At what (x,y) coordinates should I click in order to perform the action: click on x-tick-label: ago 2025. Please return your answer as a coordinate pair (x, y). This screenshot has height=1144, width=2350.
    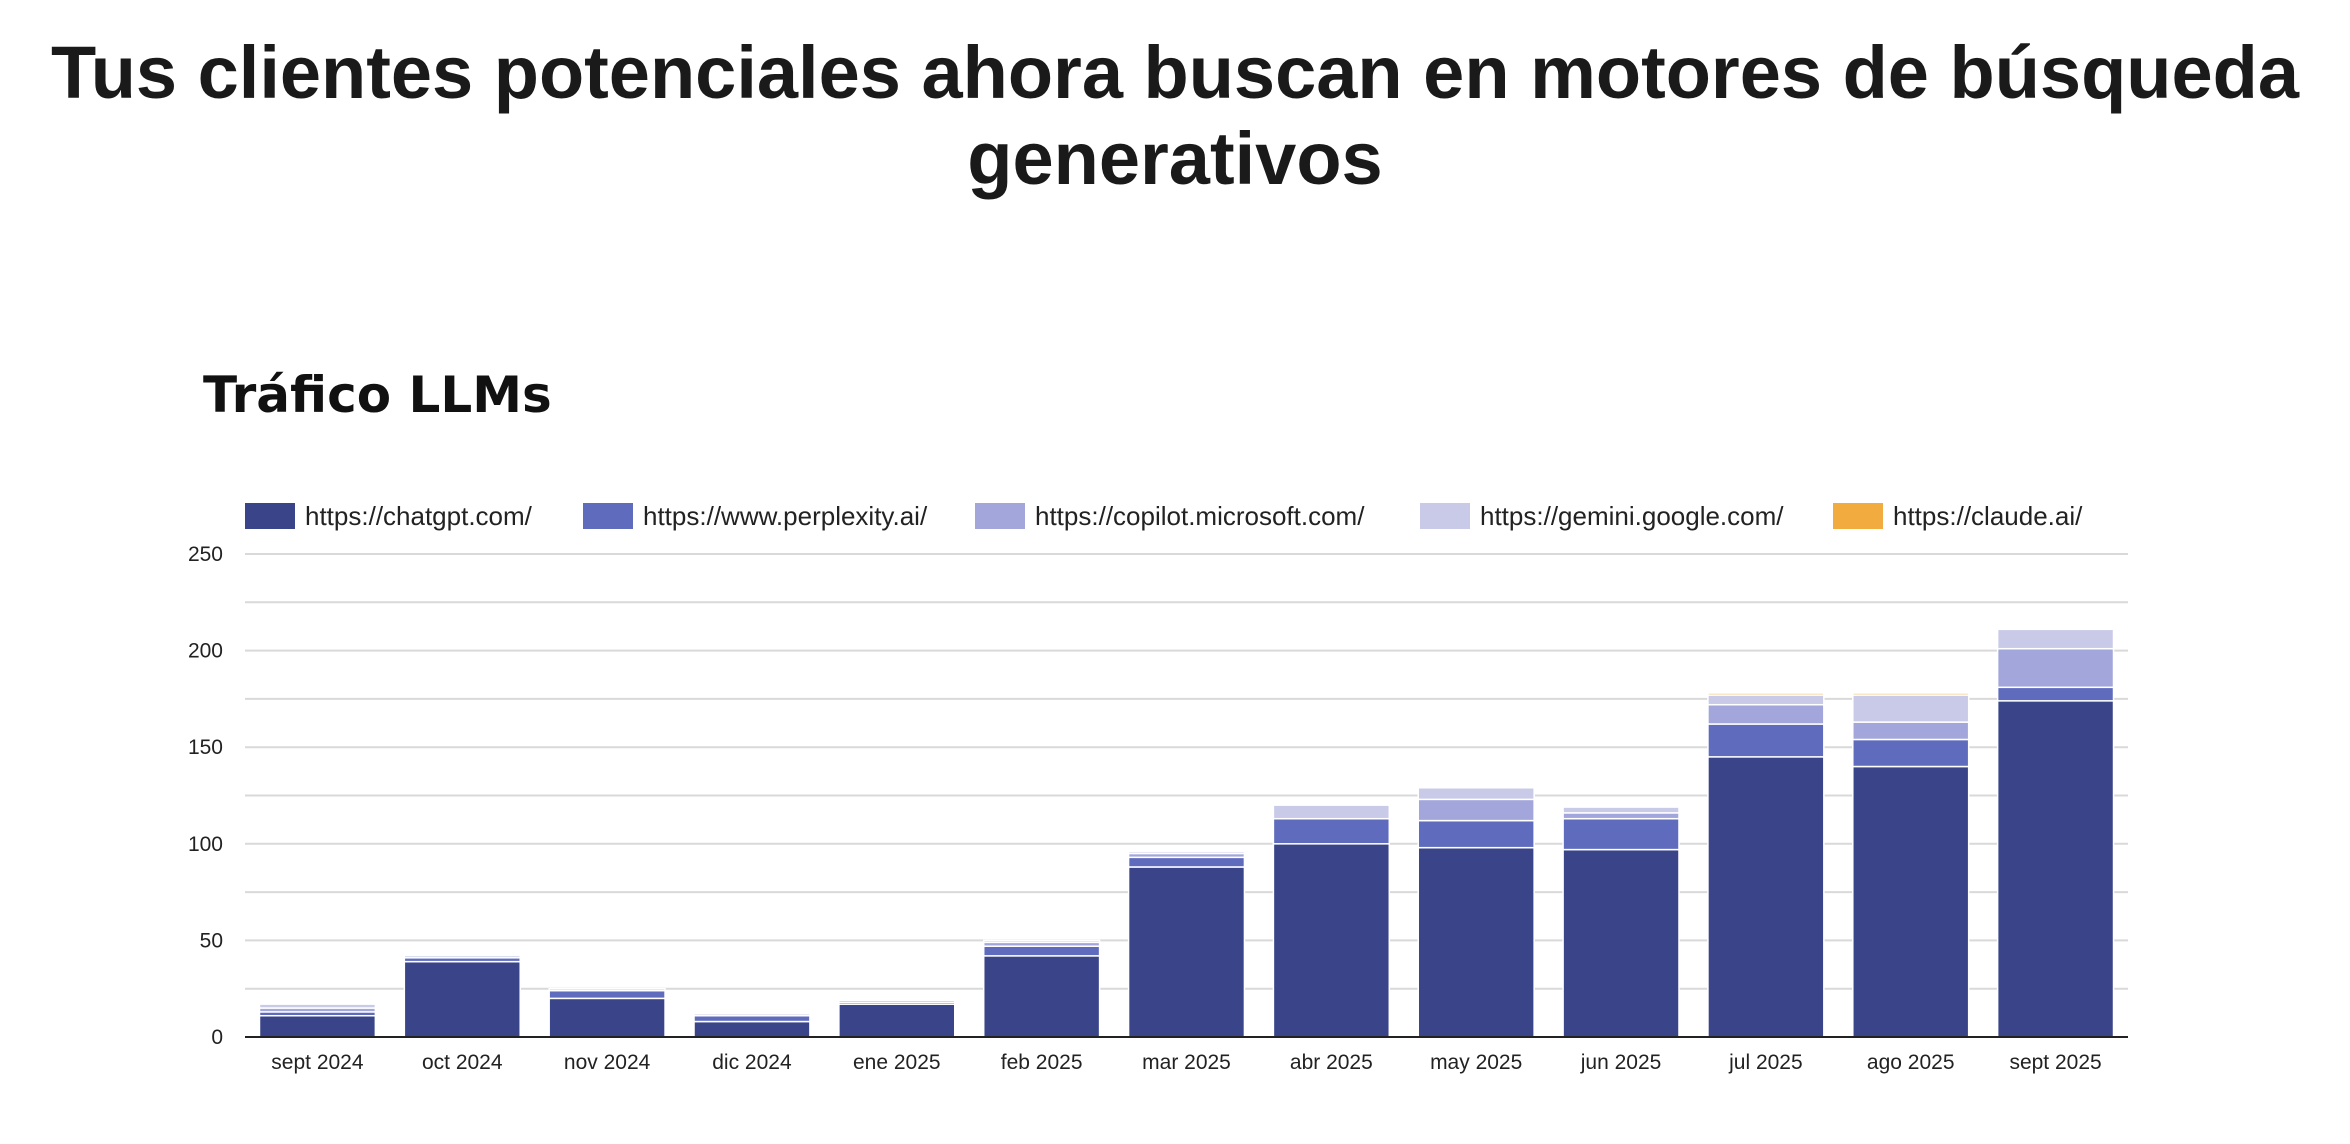
    Looking at the image, I should click on (1911, 1062).